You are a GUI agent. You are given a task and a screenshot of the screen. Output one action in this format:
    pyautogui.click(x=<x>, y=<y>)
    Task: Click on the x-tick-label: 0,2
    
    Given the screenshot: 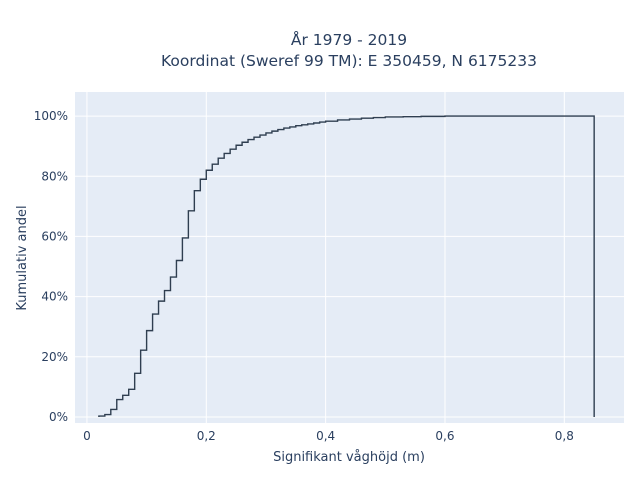 What is the action you would take?
    pyautogui.click(x=206, y=436)
    